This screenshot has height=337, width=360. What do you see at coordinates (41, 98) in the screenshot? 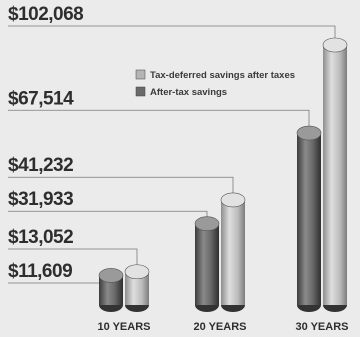
I see `value-label-2-0: $67,514` at bounding box center [41, 98].